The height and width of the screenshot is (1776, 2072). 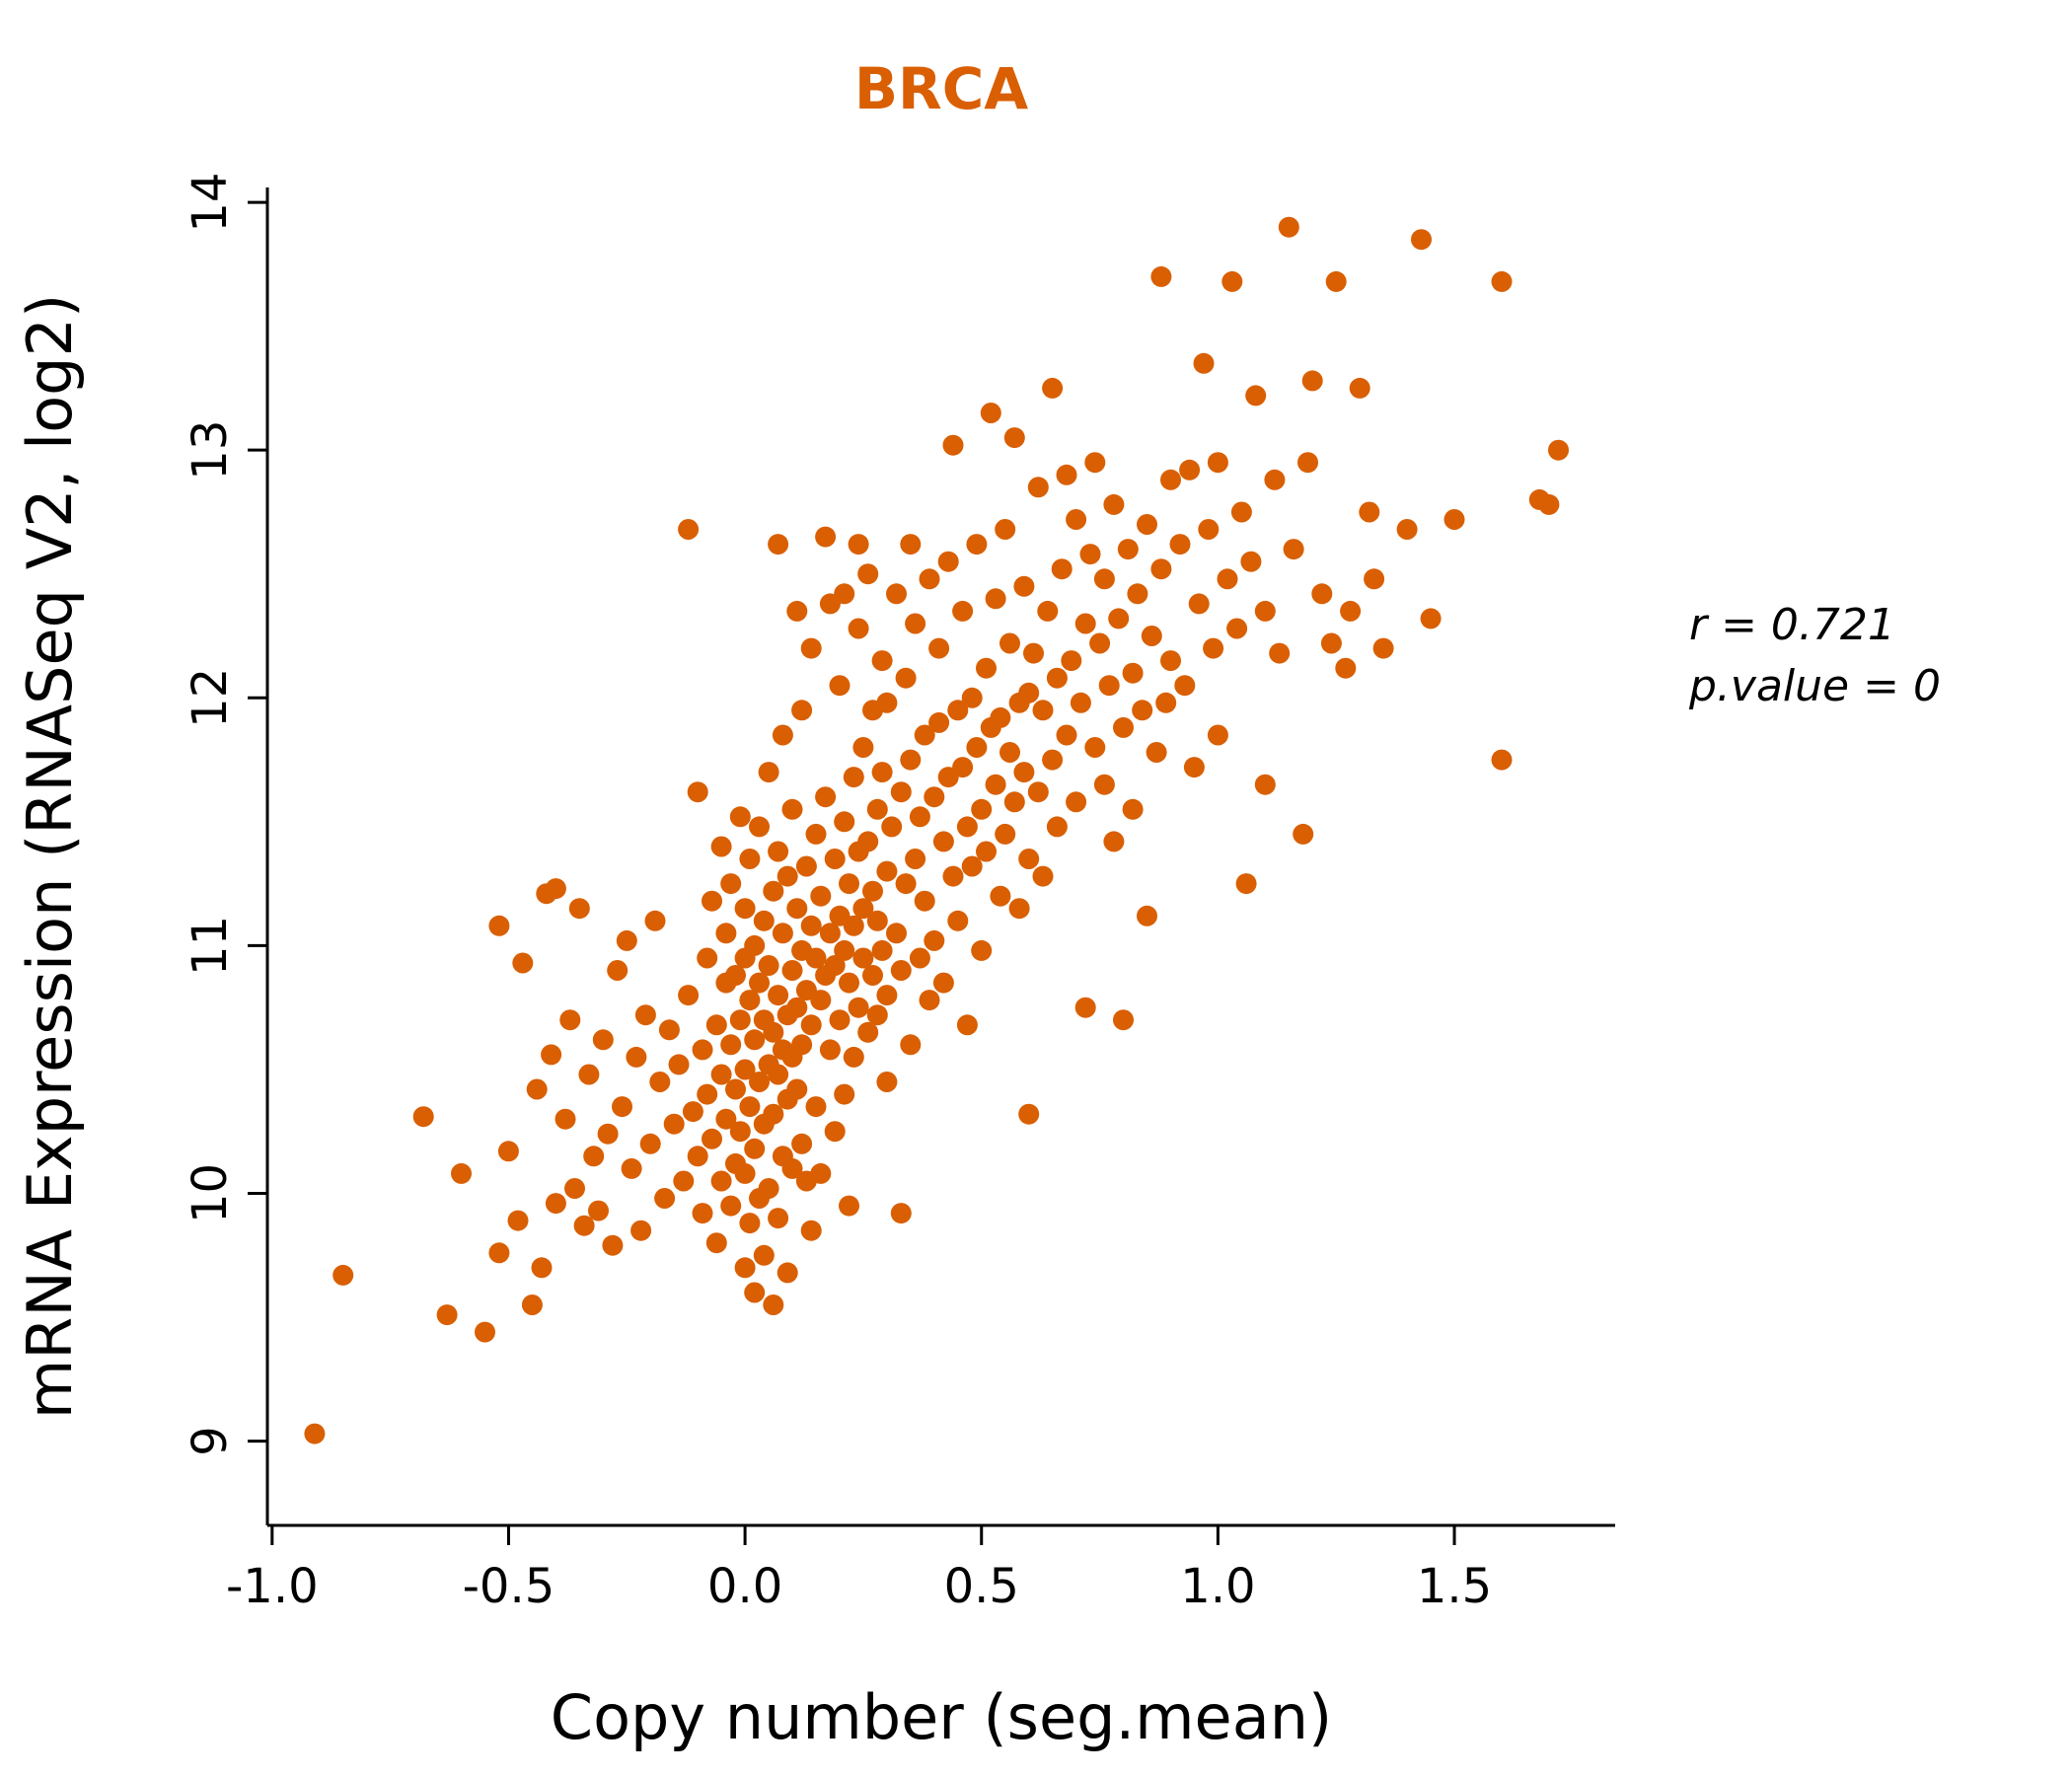 I want to click on x-tick-label: -0.5, so click(x=509, y=1587).